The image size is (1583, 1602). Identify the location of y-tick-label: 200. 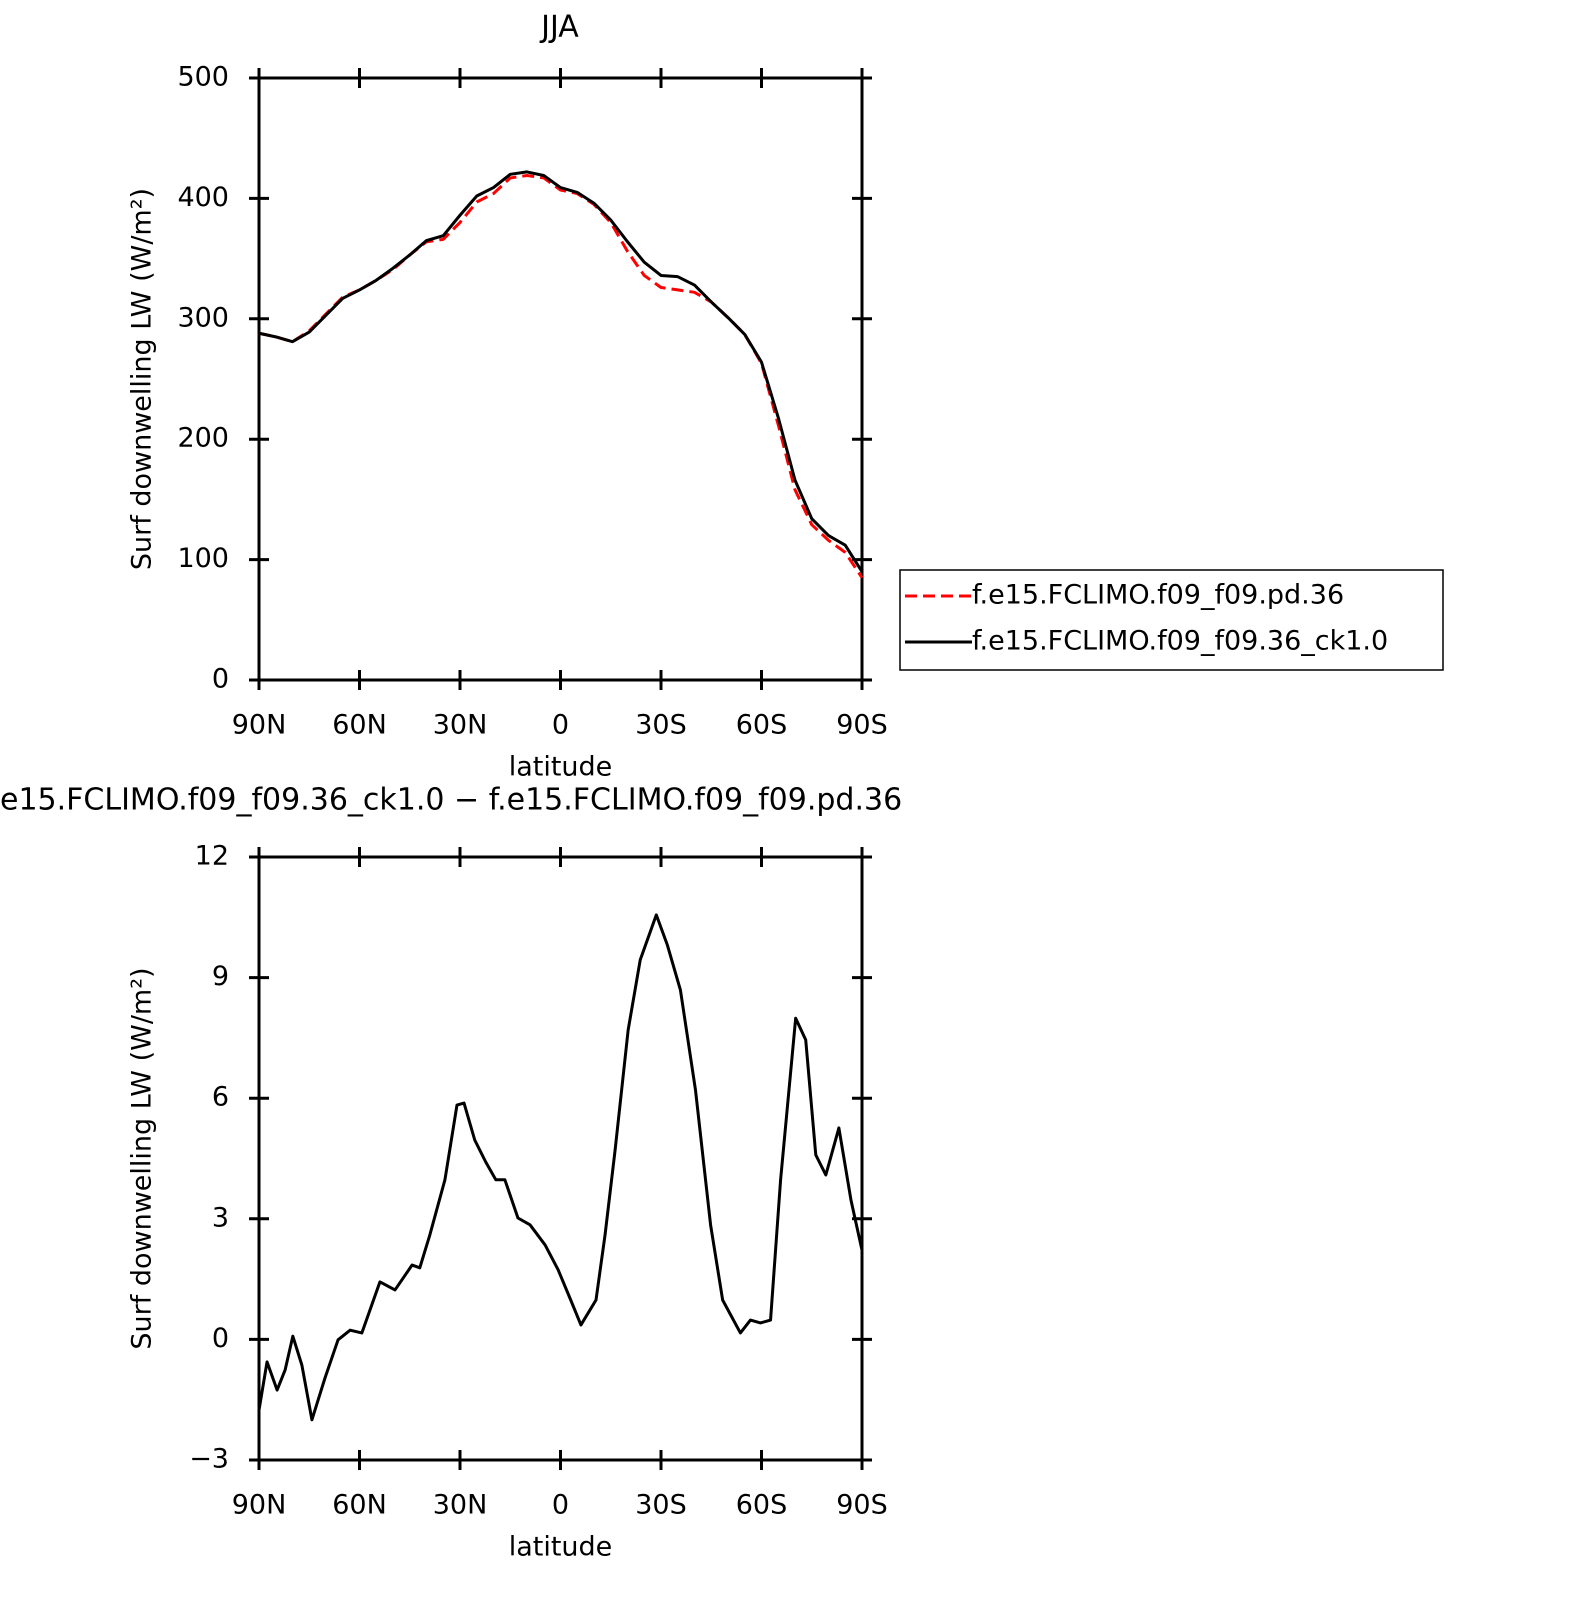
(203, 438).